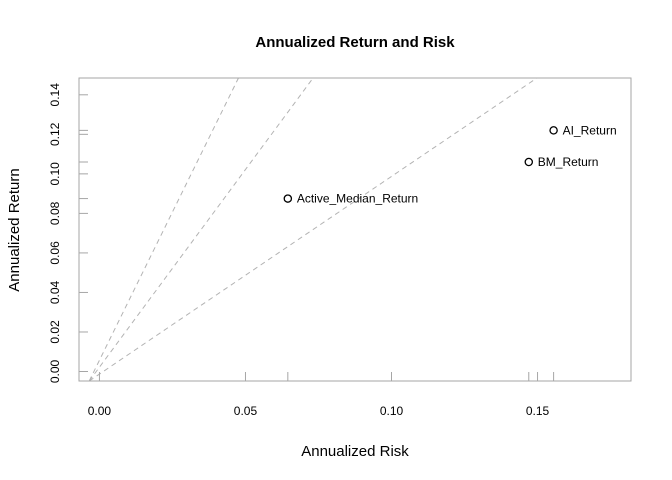  What do you see at coordinates (14, 229) in the screenshot?
I see `y-axis-label: Annualized Return` at bounding box center [14, 229].